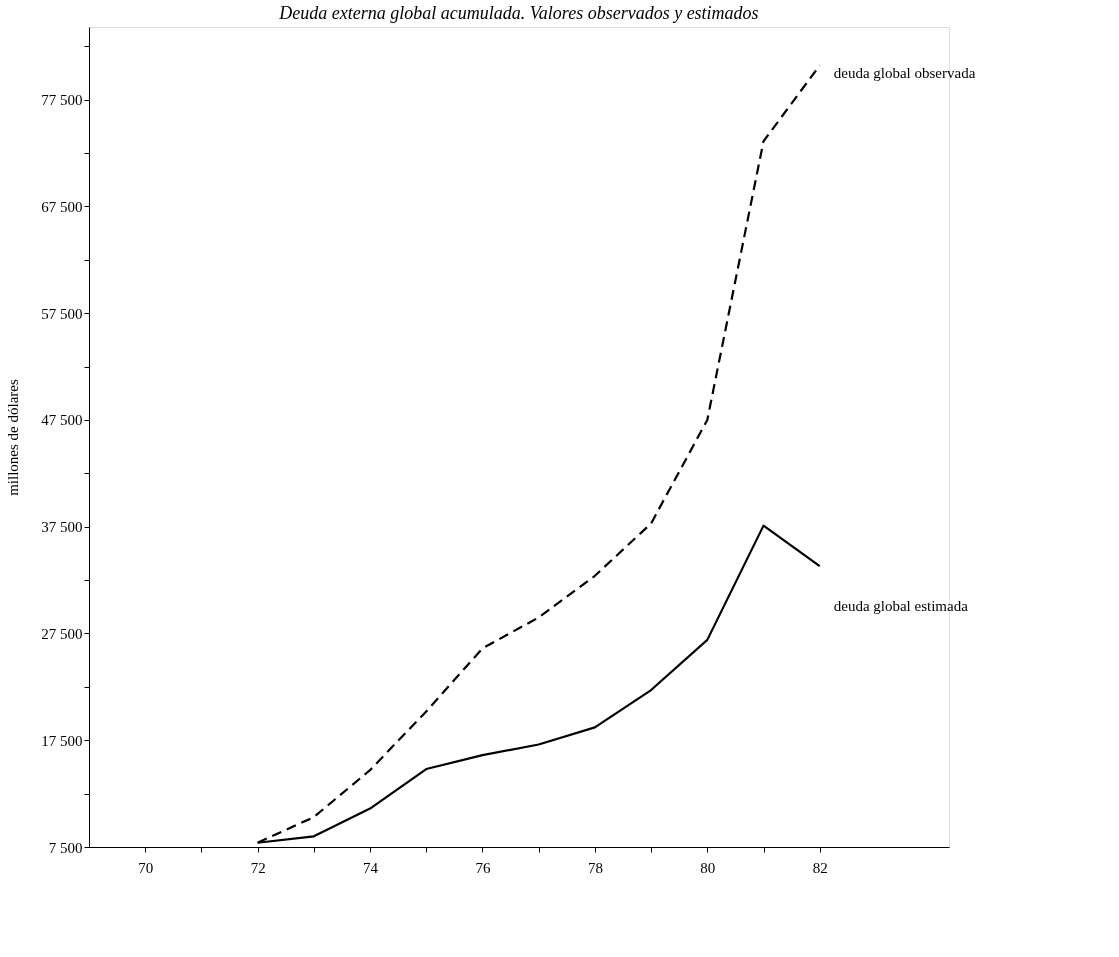 Image resolution: width=1119 pixels, height=957 pixels. Describe the element at coordinates (371, 867) in the screenshot. I see `x-tick-label: 74` at that location.